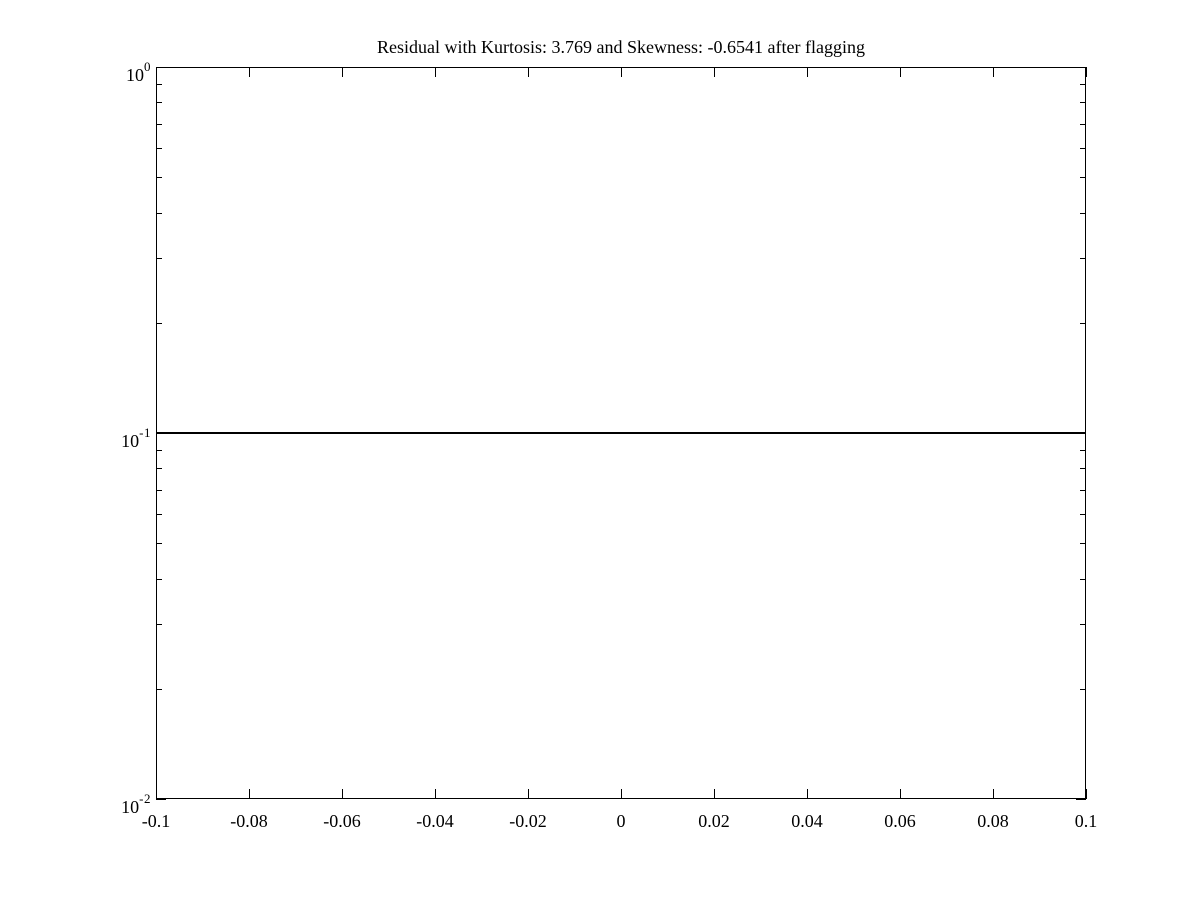 Image resolution: width=1200 pixels, height=900 pixels. I want to click on x-axis-tick-label: 0.06, so click(900, 821).